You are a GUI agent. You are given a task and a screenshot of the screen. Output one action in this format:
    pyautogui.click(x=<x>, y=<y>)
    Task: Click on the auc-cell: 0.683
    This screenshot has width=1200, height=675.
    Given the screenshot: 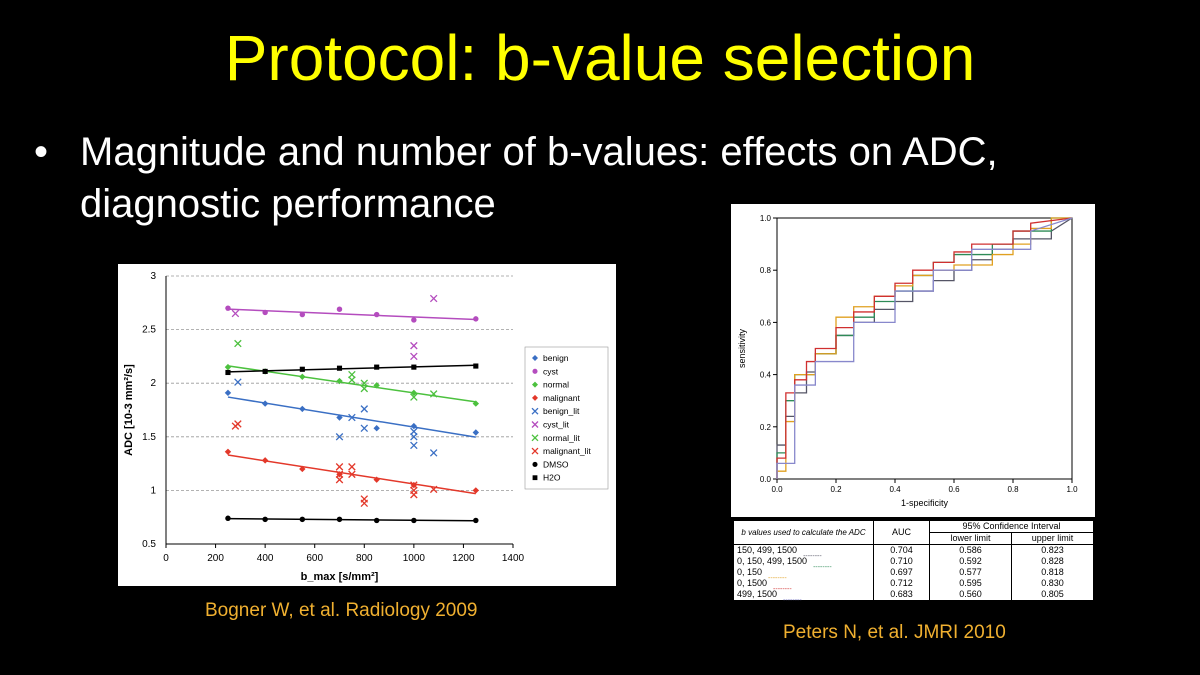 What is the action you would take?
    pyautogui.click(x=901, y=595)
    